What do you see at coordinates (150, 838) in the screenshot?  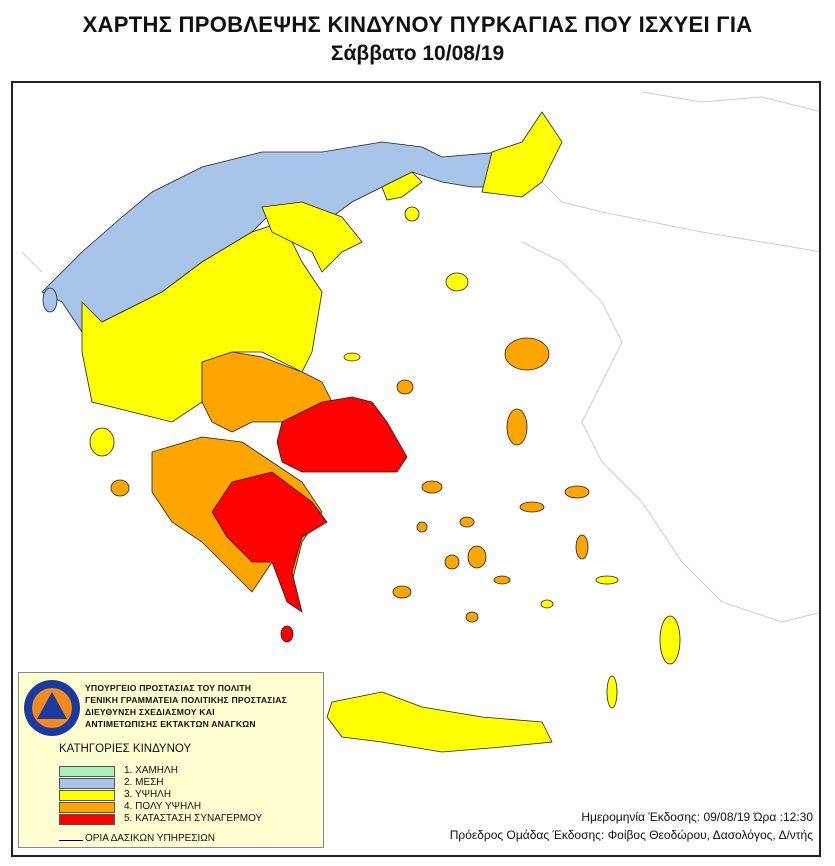 I see `boundary-label: ΟΡΙΑ ΔΑΣΙΚΩΝ ΥΠΗΡΕΣΙΩΝ` at bounding box center [150, 838].